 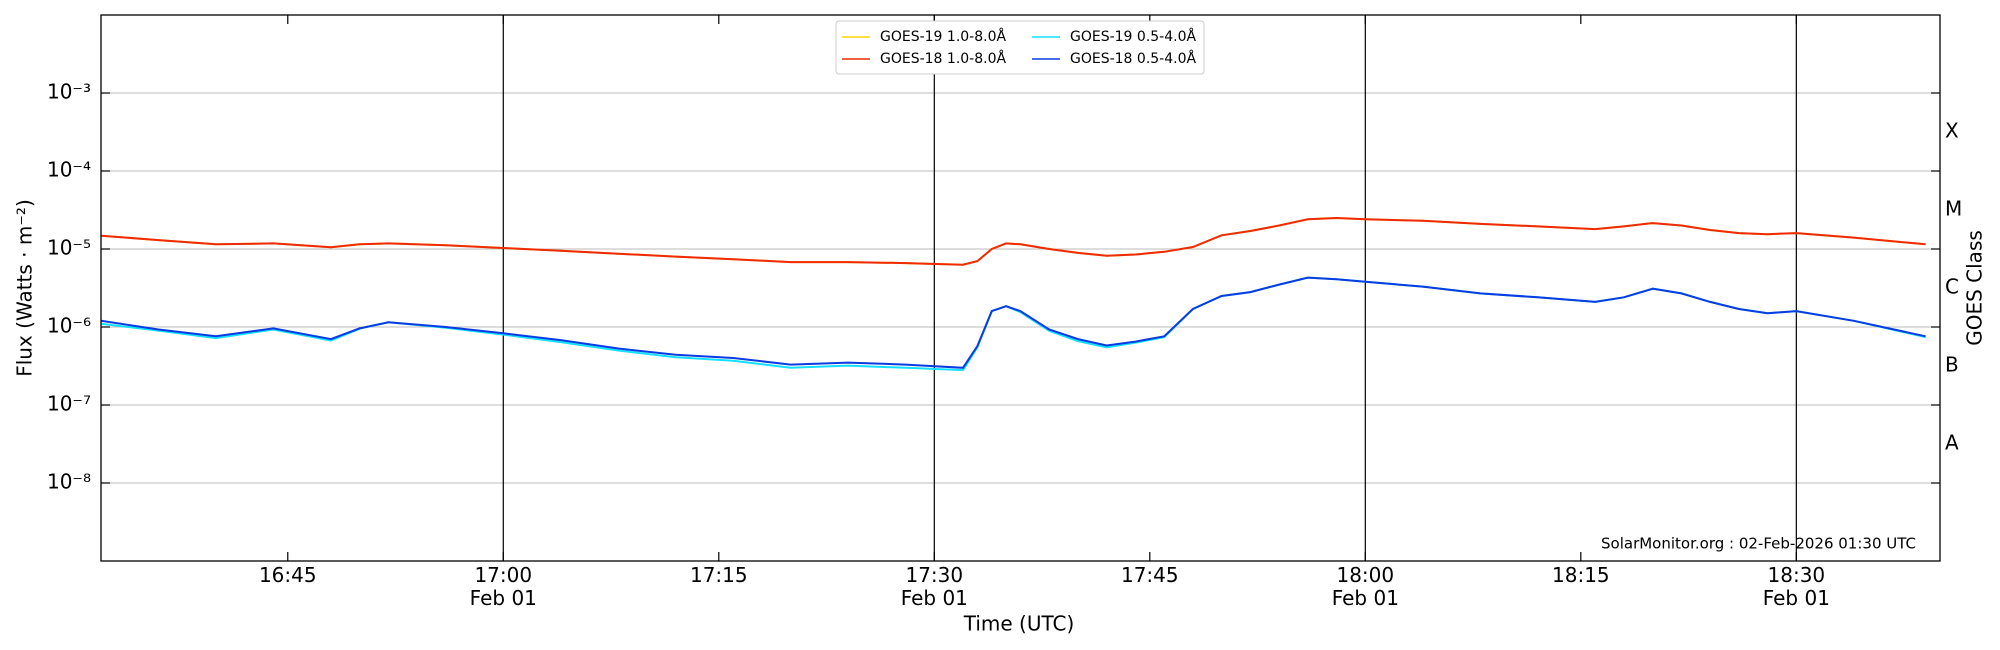 I want to click on y2-tick-label: A, so click(x=1952, y=443).